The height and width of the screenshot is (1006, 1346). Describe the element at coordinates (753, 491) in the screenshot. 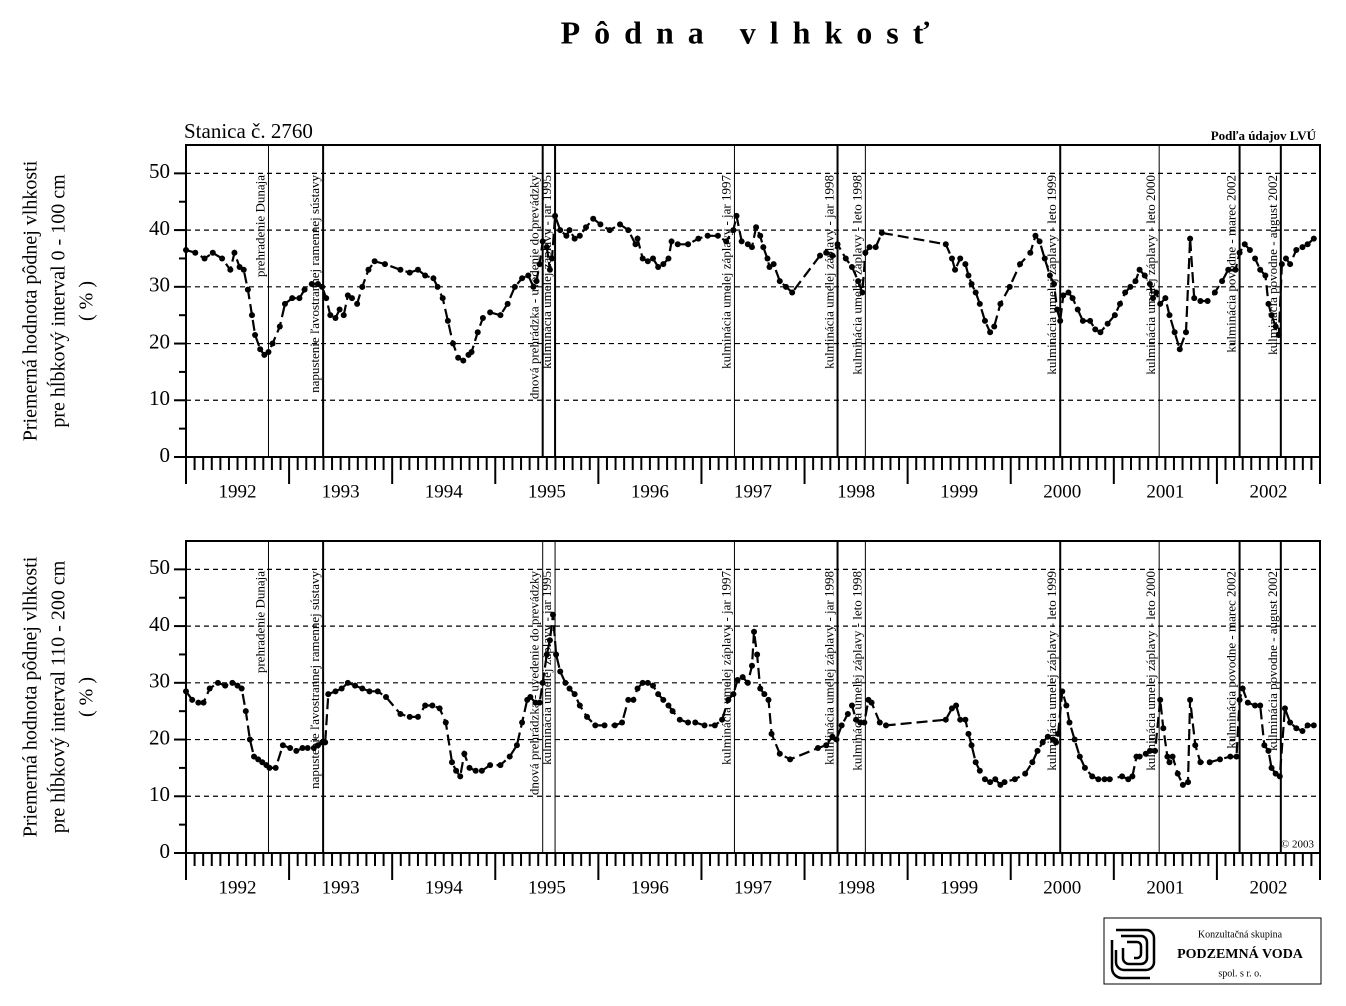

I see `x-tick-label: 1997` at that location.